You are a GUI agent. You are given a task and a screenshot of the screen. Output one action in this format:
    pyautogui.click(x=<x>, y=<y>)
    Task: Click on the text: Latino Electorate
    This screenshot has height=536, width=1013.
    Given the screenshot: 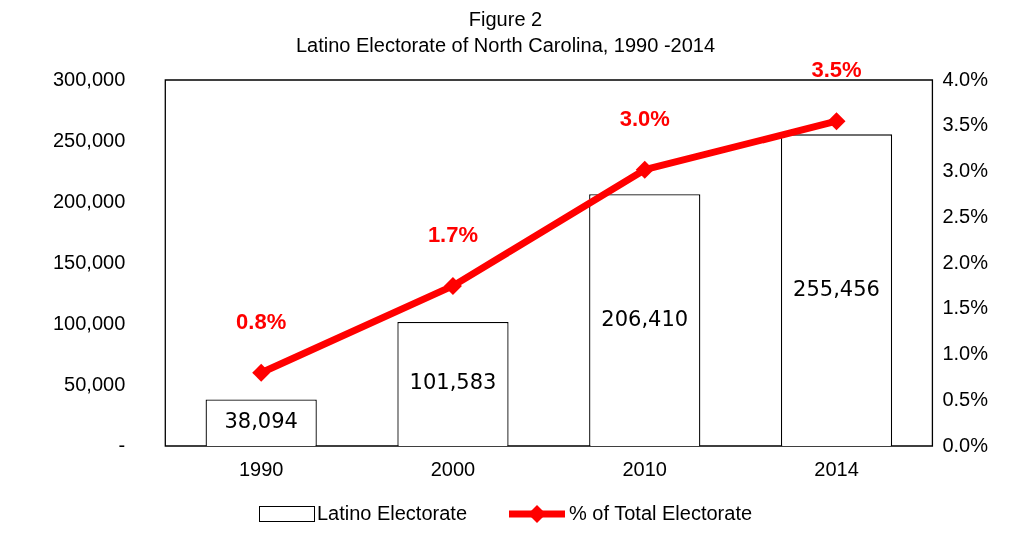 What is the action you would take?
    pyautogui.click(x=392, y=513)
    